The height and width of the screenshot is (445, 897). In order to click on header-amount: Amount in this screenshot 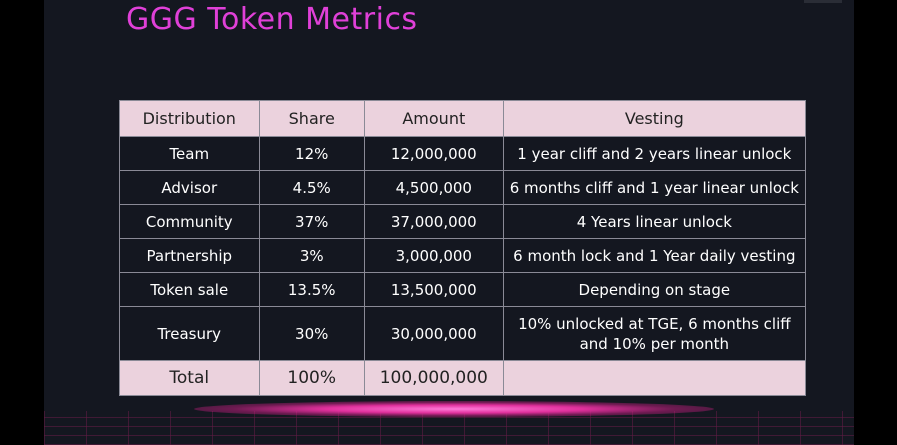, I will do `click(433, 118)`.